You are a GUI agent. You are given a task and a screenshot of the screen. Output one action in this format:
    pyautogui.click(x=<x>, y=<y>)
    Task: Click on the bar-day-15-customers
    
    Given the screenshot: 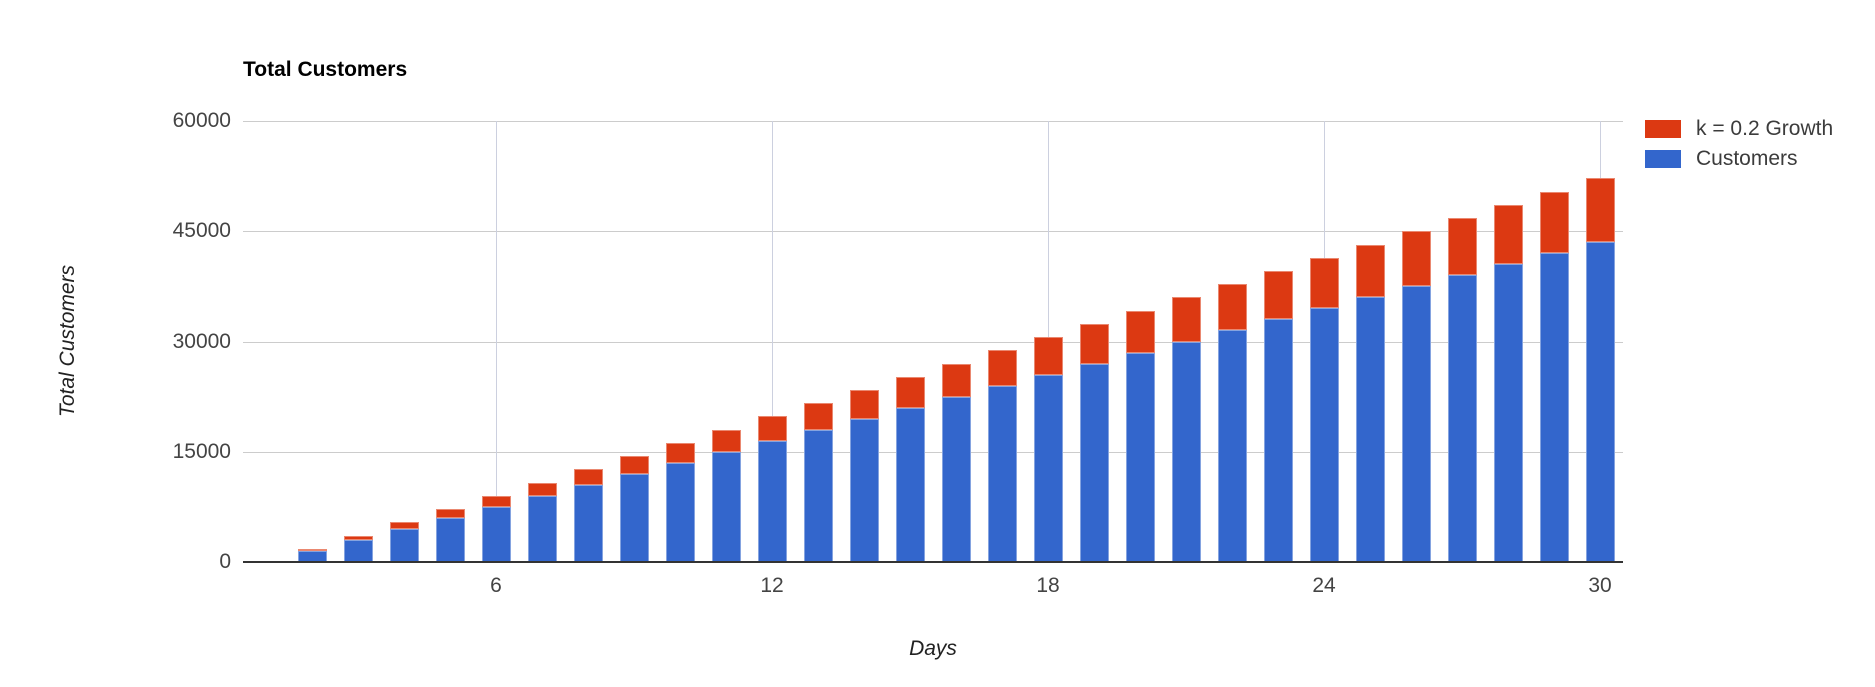 What is the action you would take?
    pyautogui.click(x=910, y=484)
    